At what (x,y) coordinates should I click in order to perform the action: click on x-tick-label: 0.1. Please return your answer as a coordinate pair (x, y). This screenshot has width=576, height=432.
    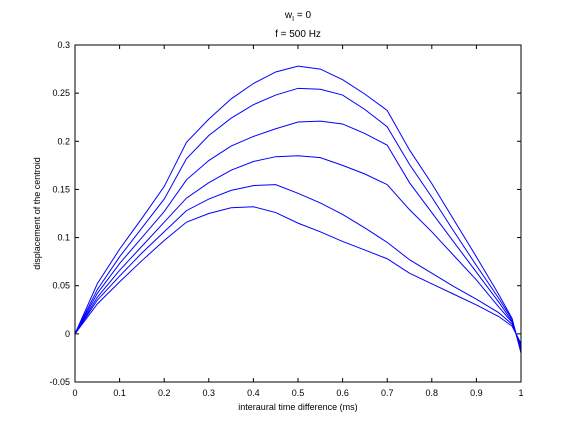
    Looking at the image, I should click on (119, 393).